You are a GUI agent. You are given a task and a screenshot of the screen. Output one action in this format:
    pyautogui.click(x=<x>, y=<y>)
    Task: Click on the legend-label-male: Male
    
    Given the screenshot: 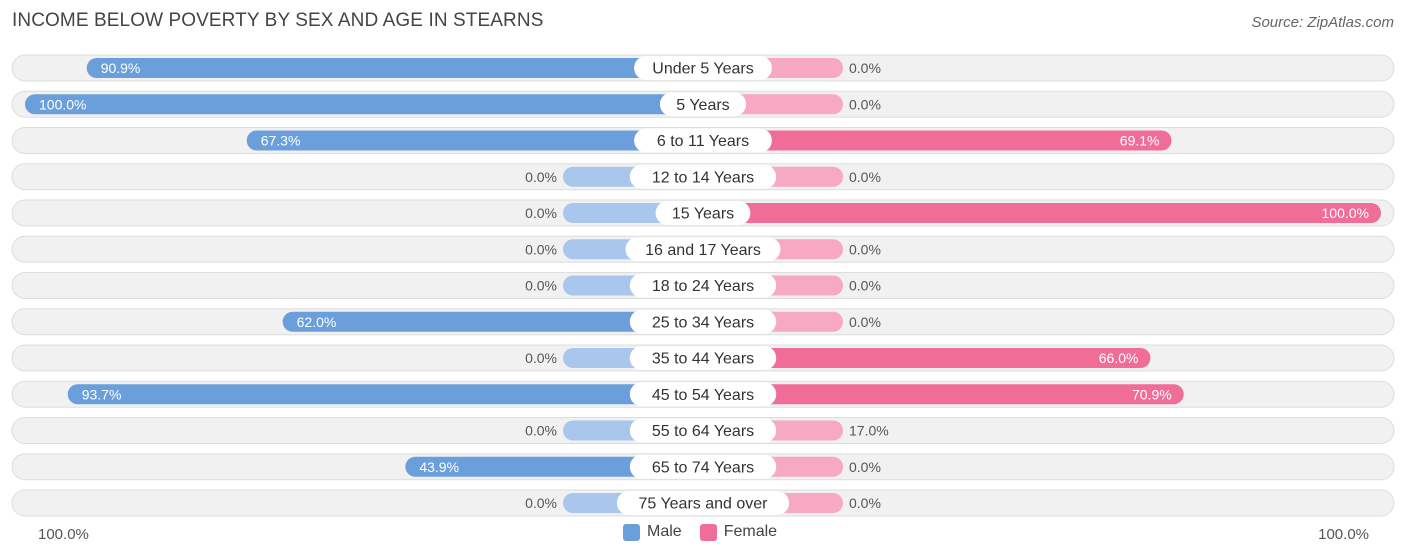 What is the action you would take?
    pyautogui.click(x=664, y=531)
    